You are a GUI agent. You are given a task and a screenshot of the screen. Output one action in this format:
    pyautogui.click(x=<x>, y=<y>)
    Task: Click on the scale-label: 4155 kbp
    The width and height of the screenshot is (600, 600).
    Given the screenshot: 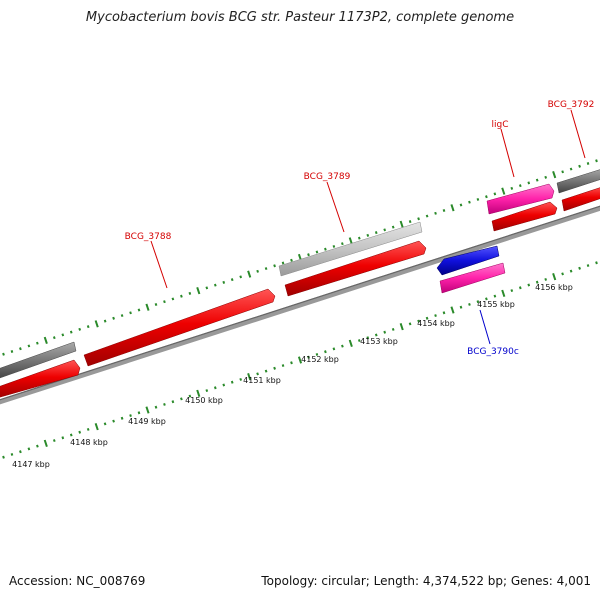 What is the action you would take?
    pyautogui.click(x=496, y=304)
    